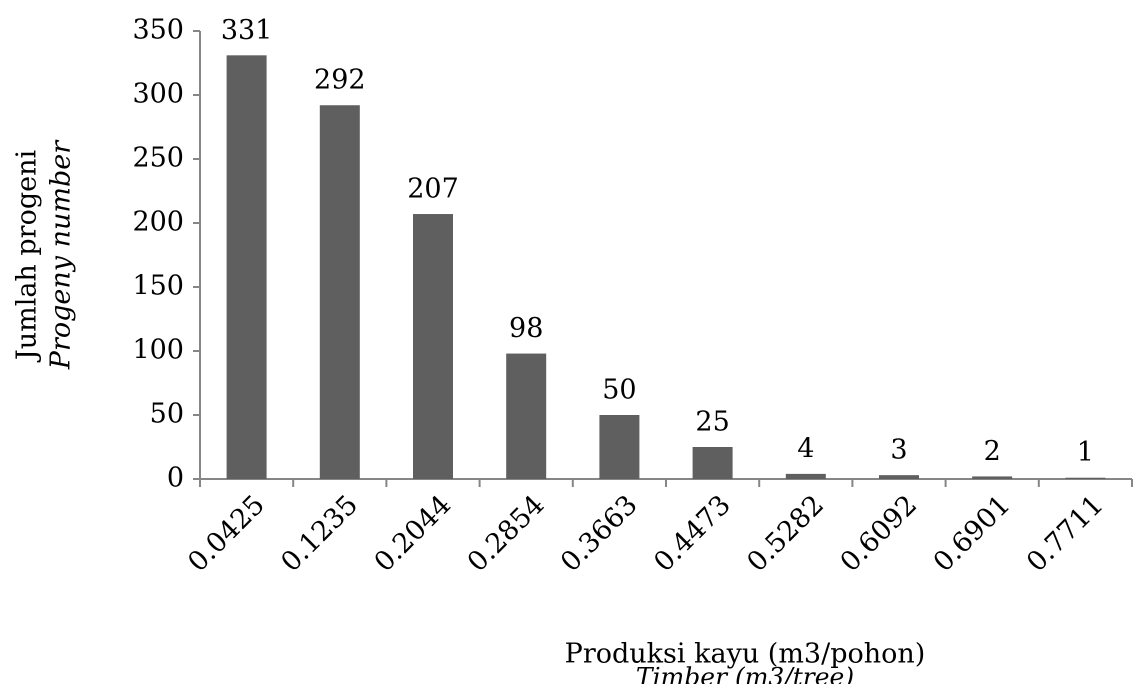 The height and width of the screenshot is (684, 1134). Describe the element at coordinates (992, 451) in the screenshot. I see `data-label: 2` at that location.